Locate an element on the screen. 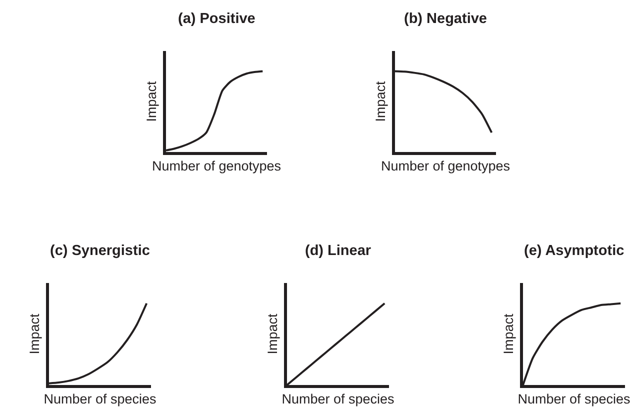  chart-title: (c) Synergistic is located at coordinates (100, 251).